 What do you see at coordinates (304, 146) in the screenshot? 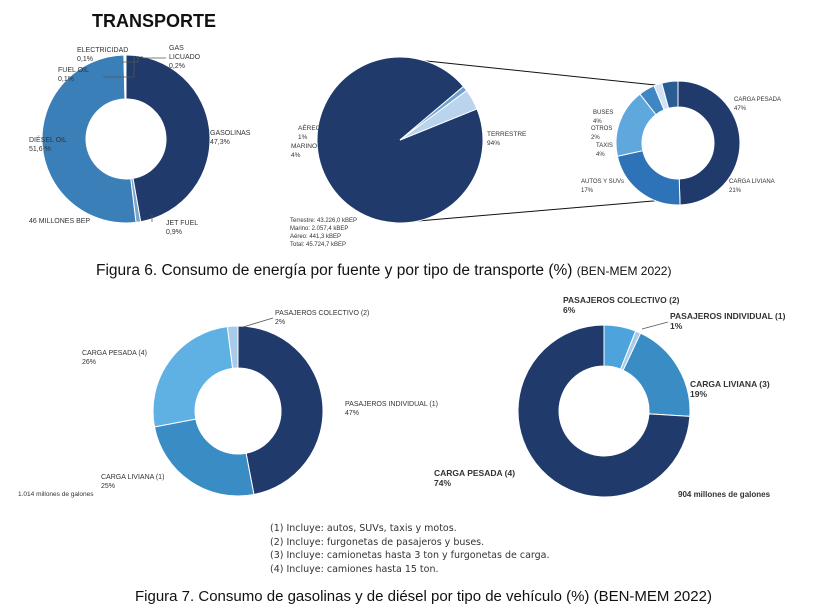
I see `label-marino-name: MARINO` at bounding box center [304, 146].